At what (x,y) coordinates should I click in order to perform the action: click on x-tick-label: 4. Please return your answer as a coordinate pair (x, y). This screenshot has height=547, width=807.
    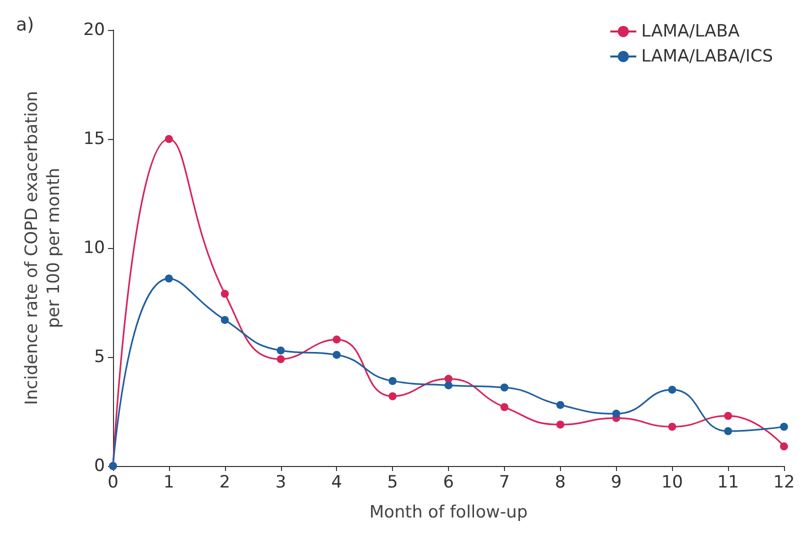
    Looking at the image, I should click on (336, 482).